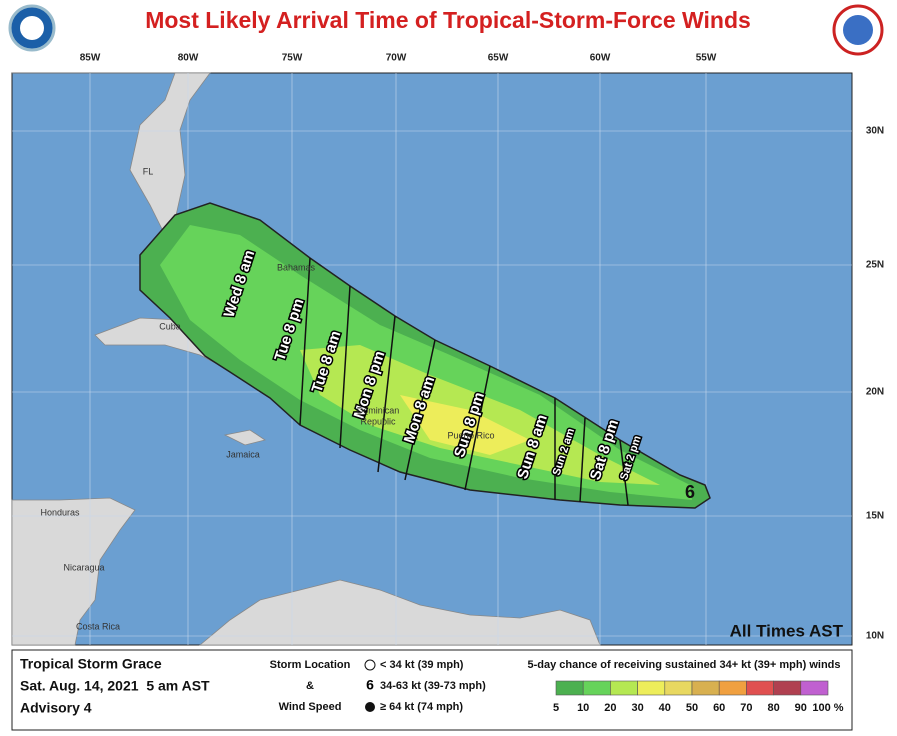  Describe the element at coordinates (83, 567) in the screenshot. I see `place-label: Nicaragua` at that location.